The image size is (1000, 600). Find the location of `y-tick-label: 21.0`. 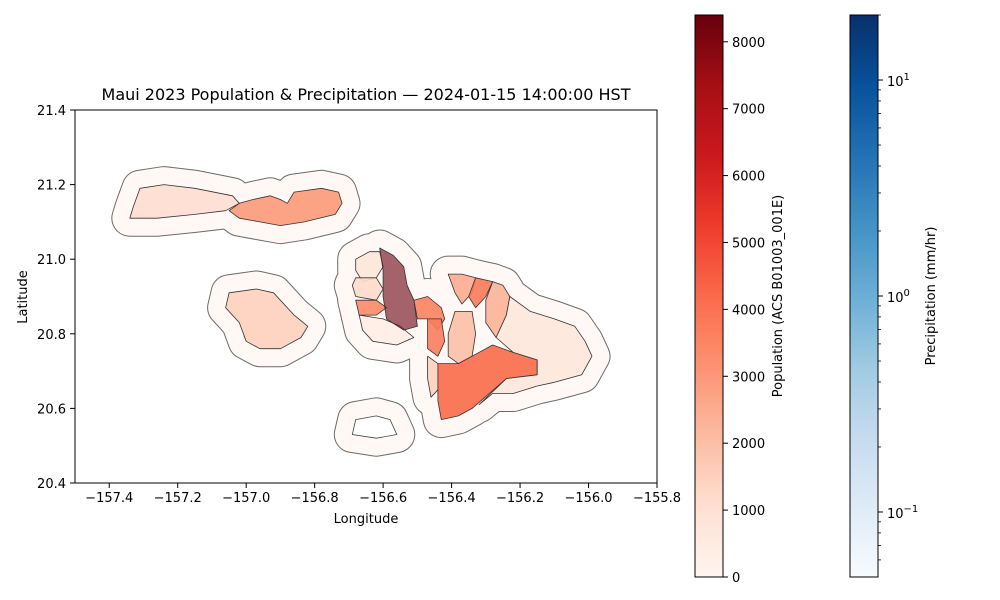

y-tick-label: 21.0 is located at coordinates (51, 260).